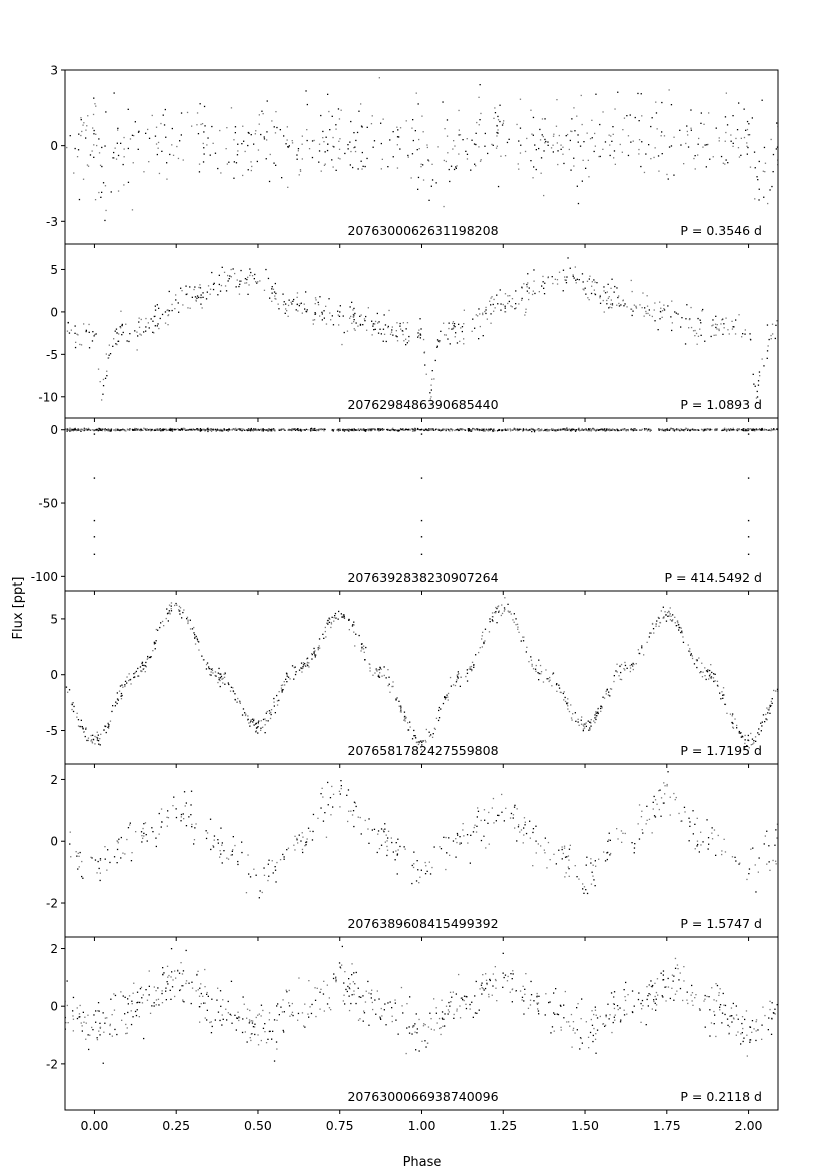  I want to click on eclipse-point, so click(421, 554).